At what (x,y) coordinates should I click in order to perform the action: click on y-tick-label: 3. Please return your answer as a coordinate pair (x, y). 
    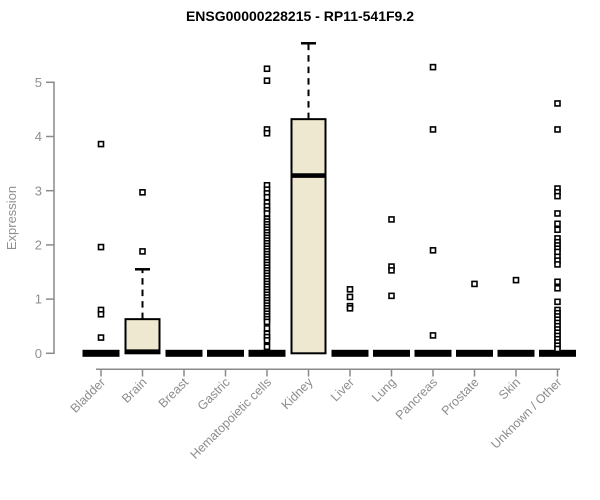
    Looking at the image, I should click on (38, 190).